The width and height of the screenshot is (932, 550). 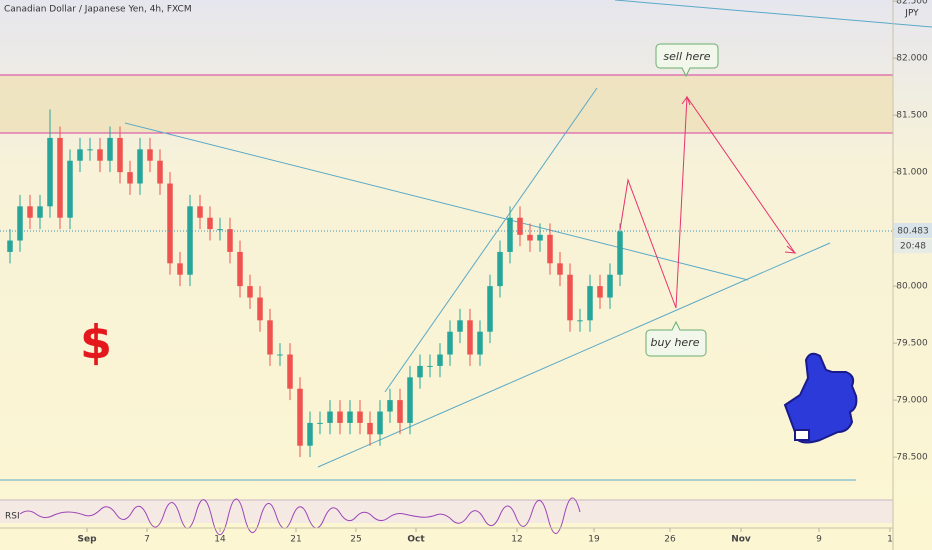 What do you see at coordinates (96, 343) in the screenshot?
I see `dollar-sign: $` at bounding box center [96, 343].